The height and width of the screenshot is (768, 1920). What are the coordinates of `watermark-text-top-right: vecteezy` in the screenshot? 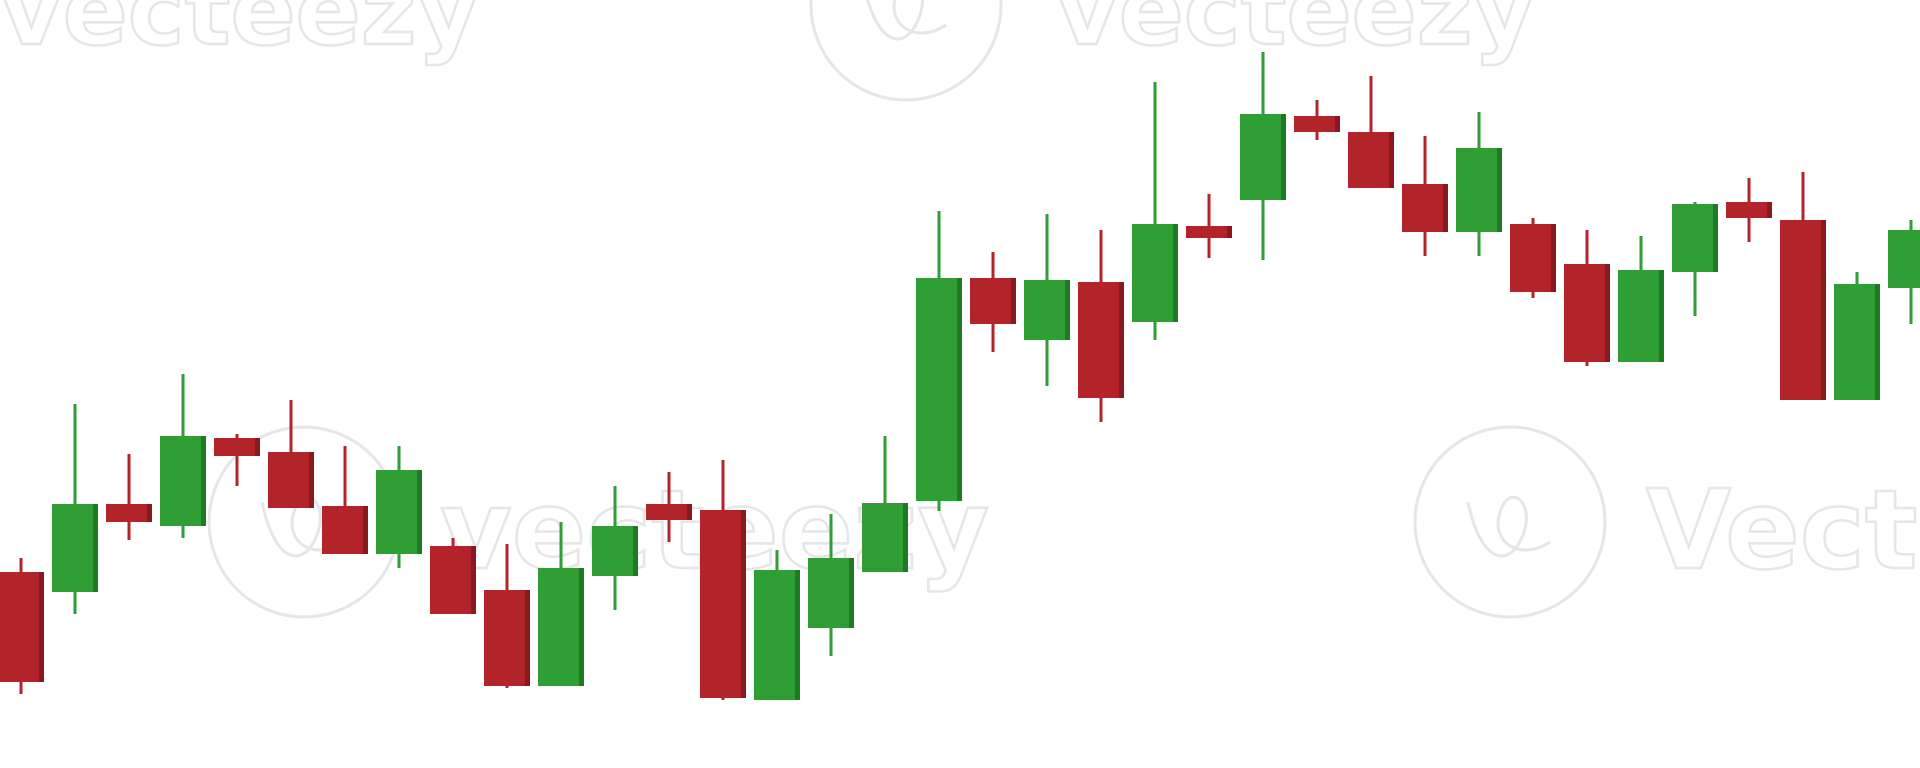 It's located at (1295, 33).